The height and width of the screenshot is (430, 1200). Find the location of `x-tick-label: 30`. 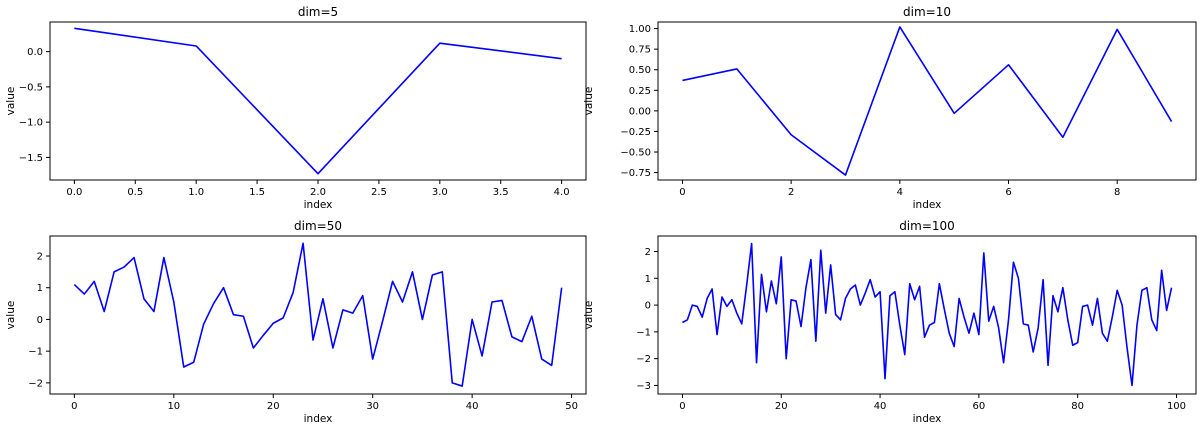

x-tick-label: 30 is located at coordinates (372, 406).